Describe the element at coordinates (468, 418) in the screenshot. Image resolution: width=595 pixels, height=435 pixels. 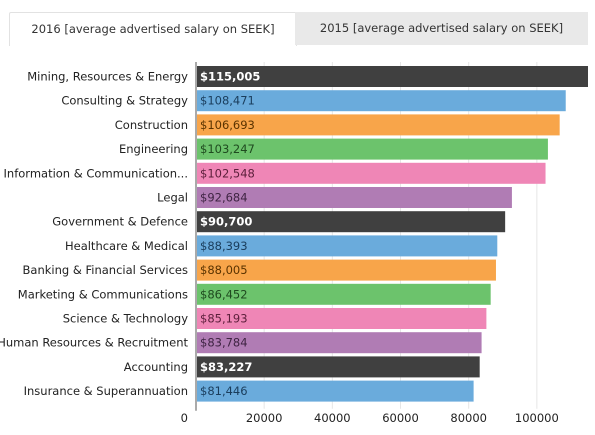
I see `x-tick-label: 80000` at that location.